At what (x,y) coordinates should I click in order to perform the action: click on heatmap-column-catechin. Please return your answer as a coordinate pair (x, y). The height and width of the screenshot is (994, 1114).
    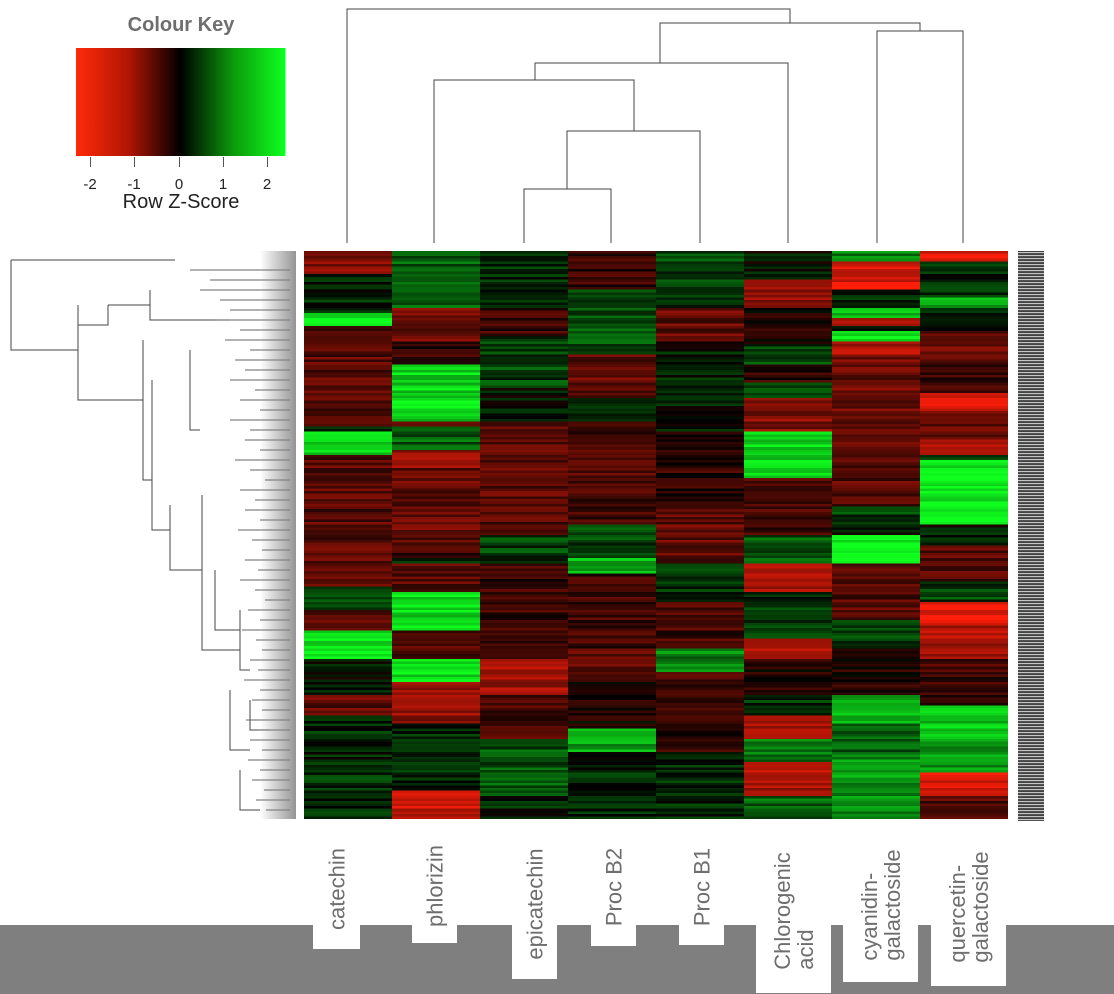
    Looking at the image, I should click on (348, 535).